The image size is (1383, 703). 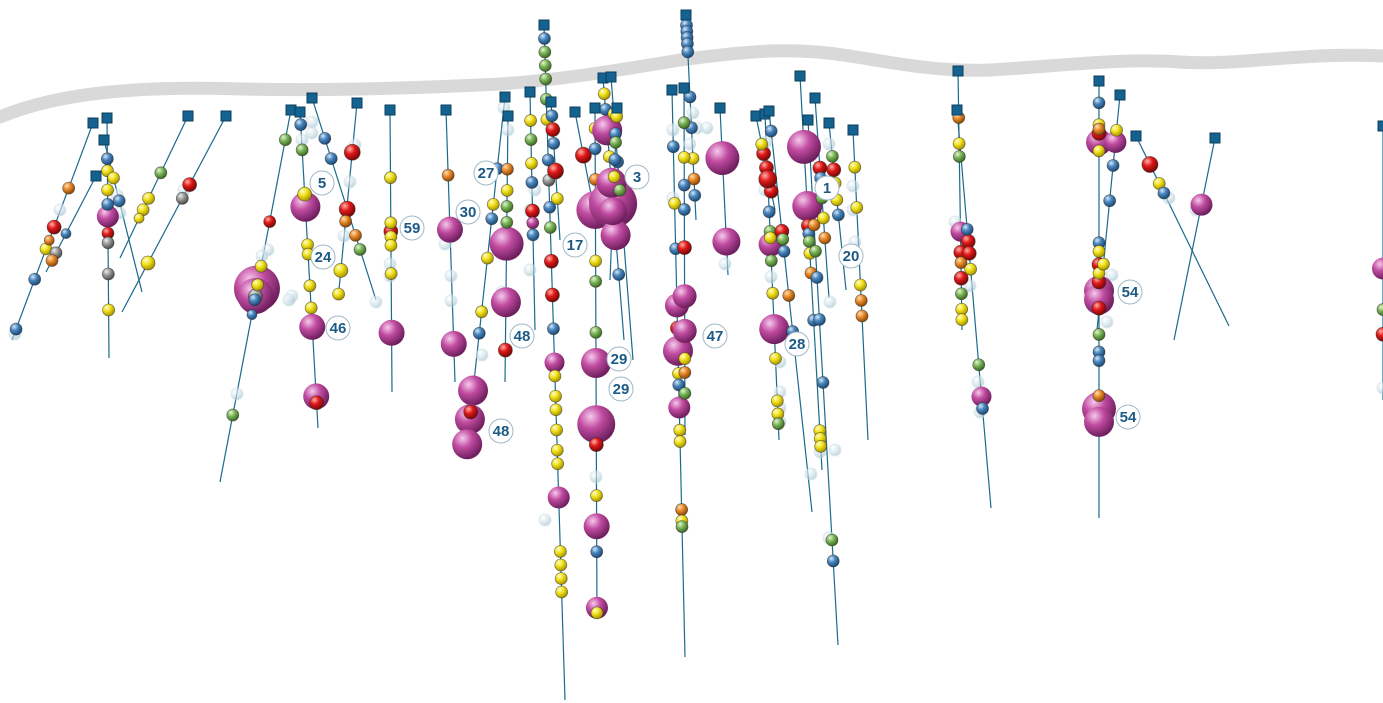 What do you see at coordinates (322, 183) in the screenshot?
I see `hole-label: 5` at bounding box center [322, 183].